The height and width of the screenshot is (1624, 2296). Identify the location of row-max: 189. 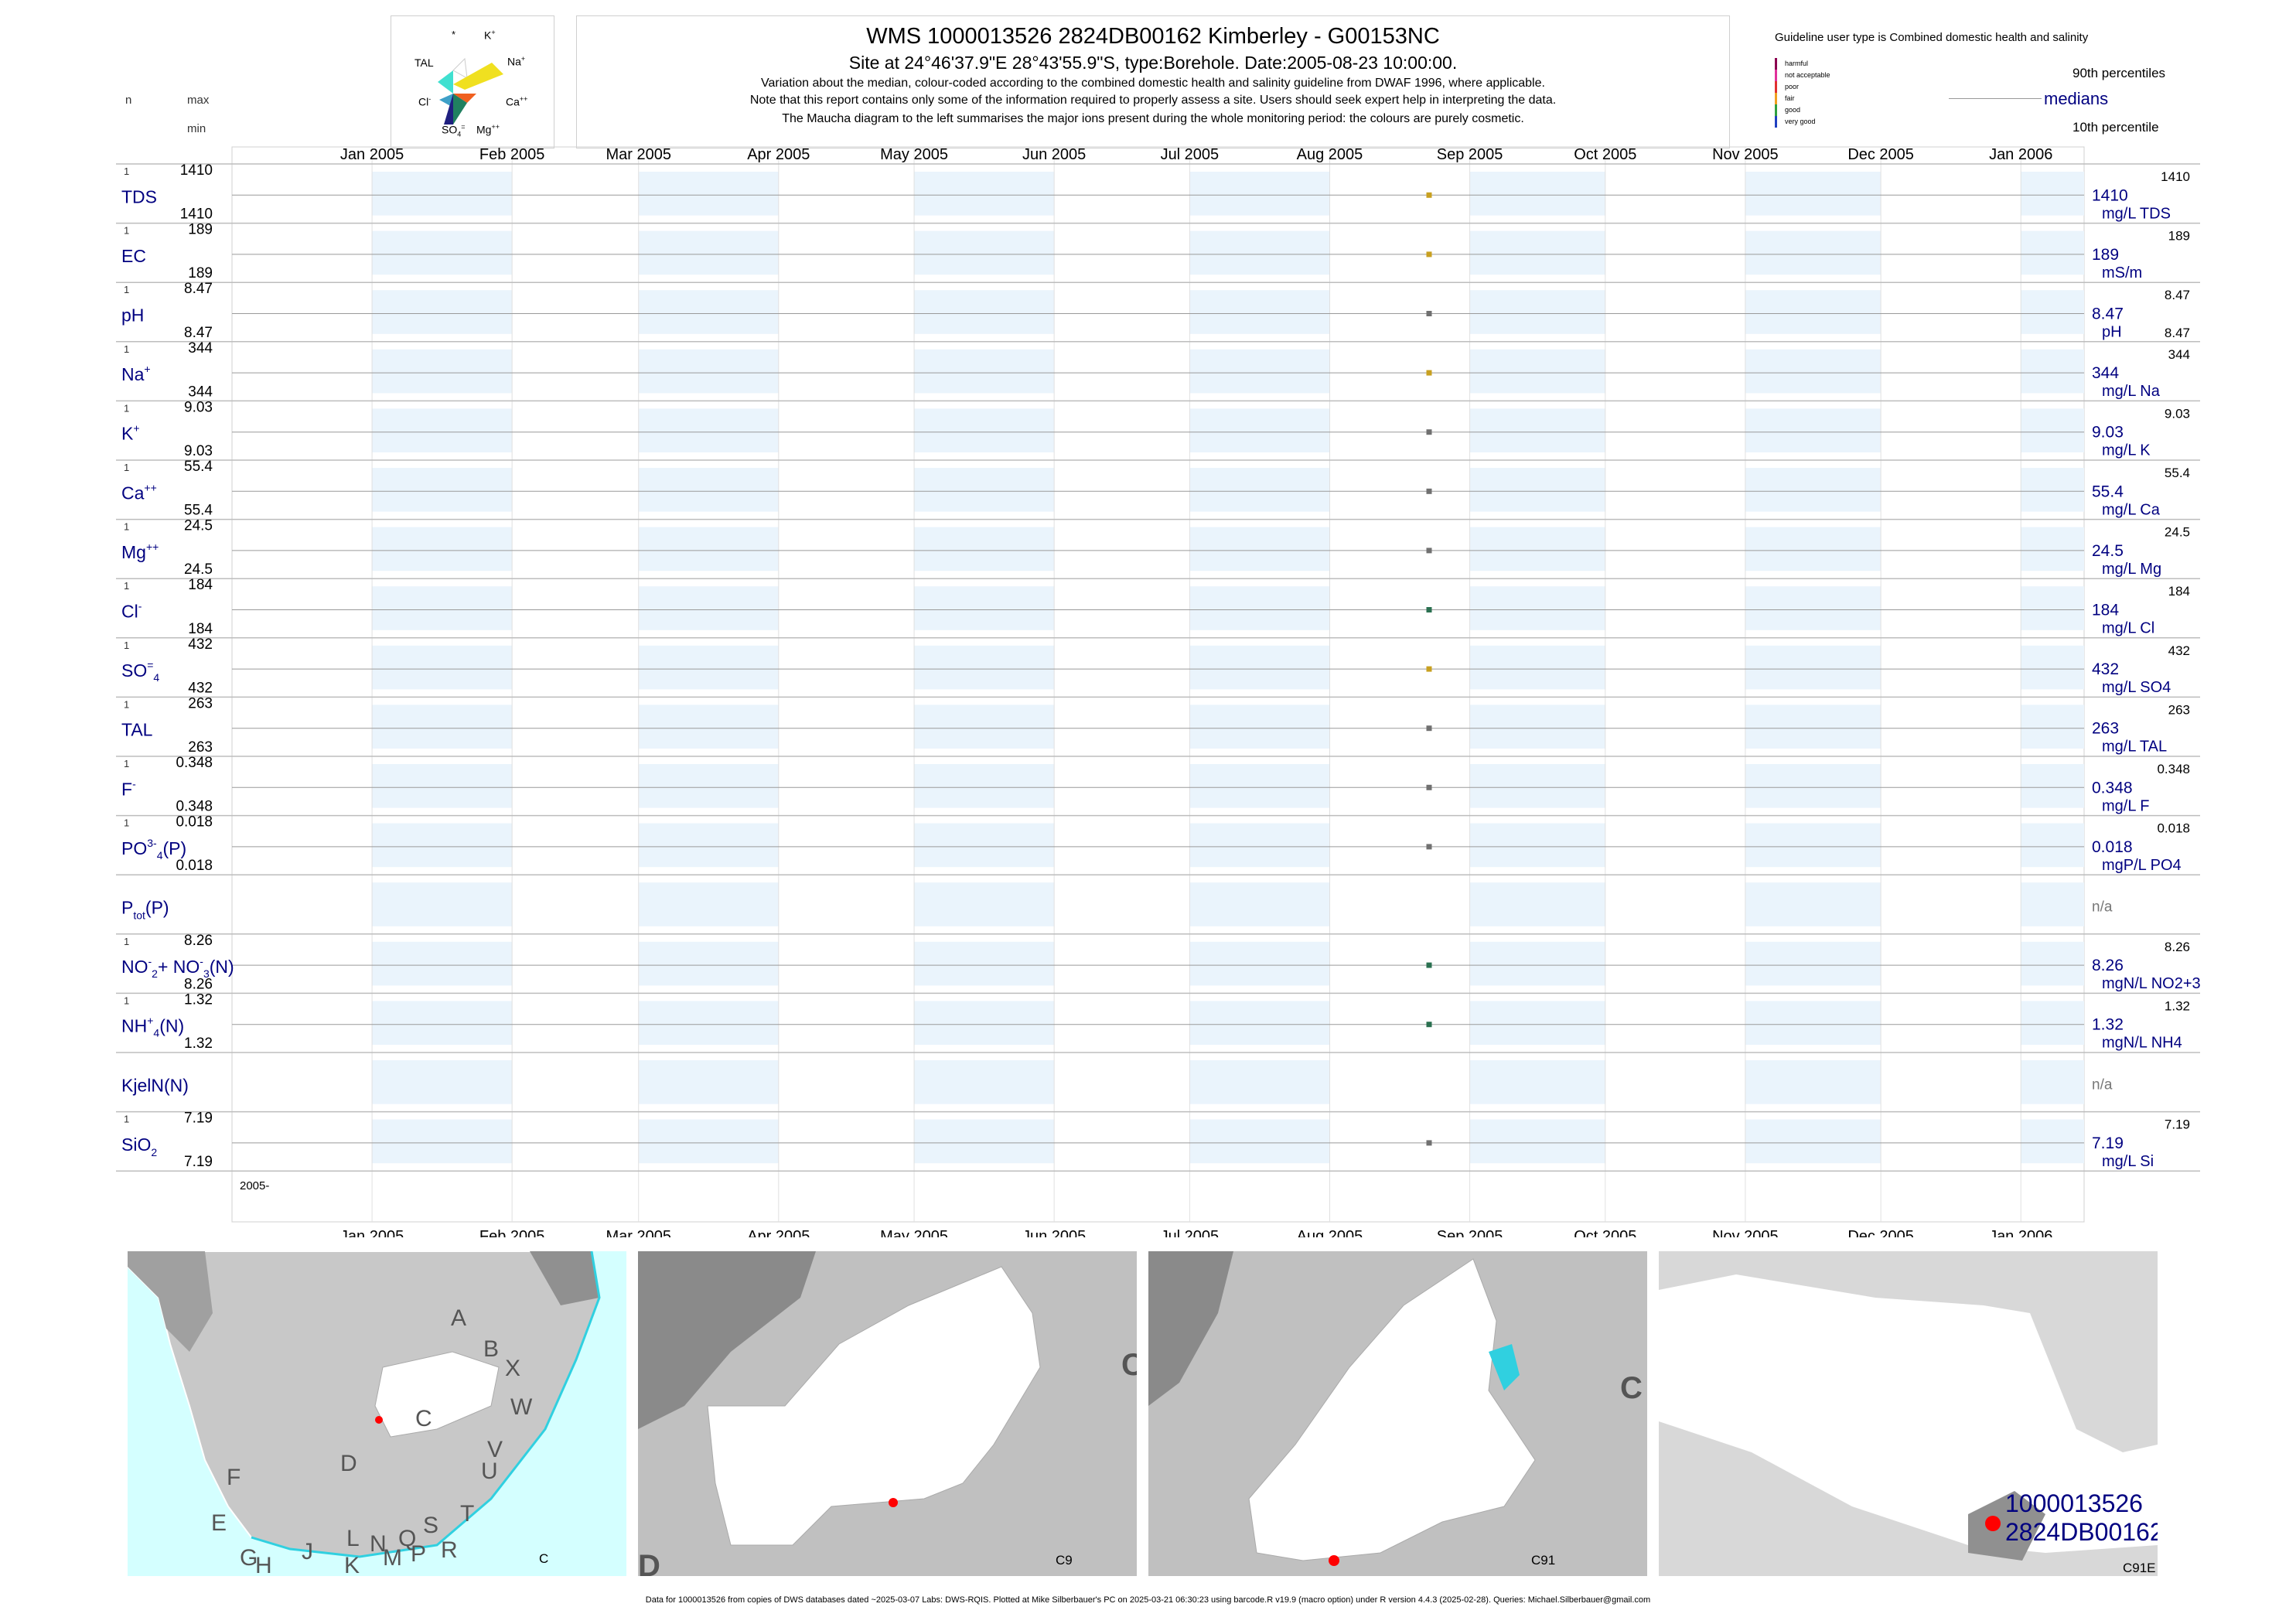
(200, 230).